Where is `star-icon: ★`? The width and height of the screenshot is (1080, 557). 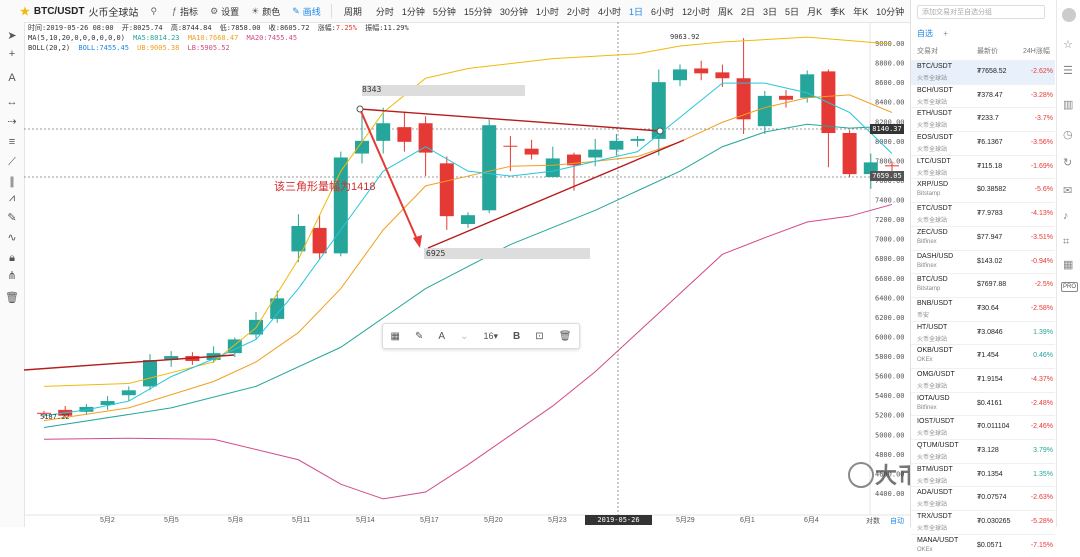
star-icon: ★ is located at coordinates (25, 11).